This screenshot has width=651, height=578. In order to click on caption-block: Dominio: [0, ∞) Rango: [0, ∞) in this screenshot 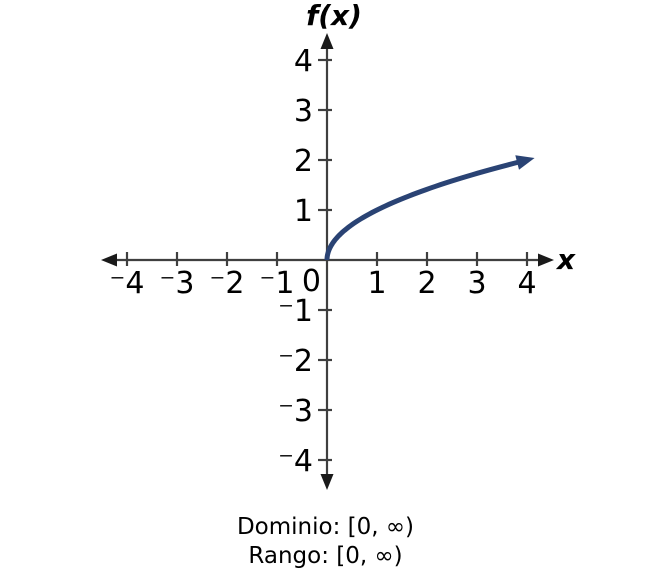, I will do `click(325, 542)`.